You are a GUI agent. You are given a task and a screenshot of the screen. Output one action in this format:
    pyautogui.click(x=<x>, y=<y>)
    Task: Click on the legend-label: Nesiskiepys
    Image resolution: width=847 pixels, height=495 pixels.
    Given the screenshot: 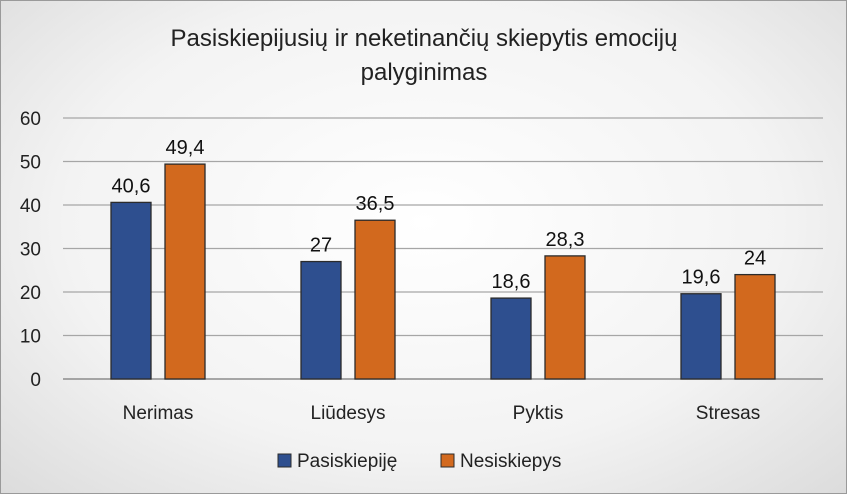 What is the action you would take?
    pyautogui.click(x=510, y=461)
    